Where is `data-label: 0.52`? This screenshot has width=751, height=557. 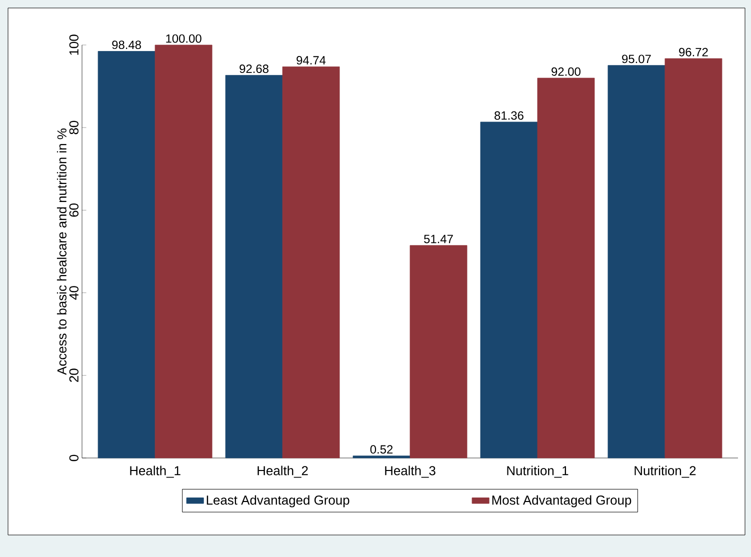
data-label: 0.52 is located at coordinates (381, 449).